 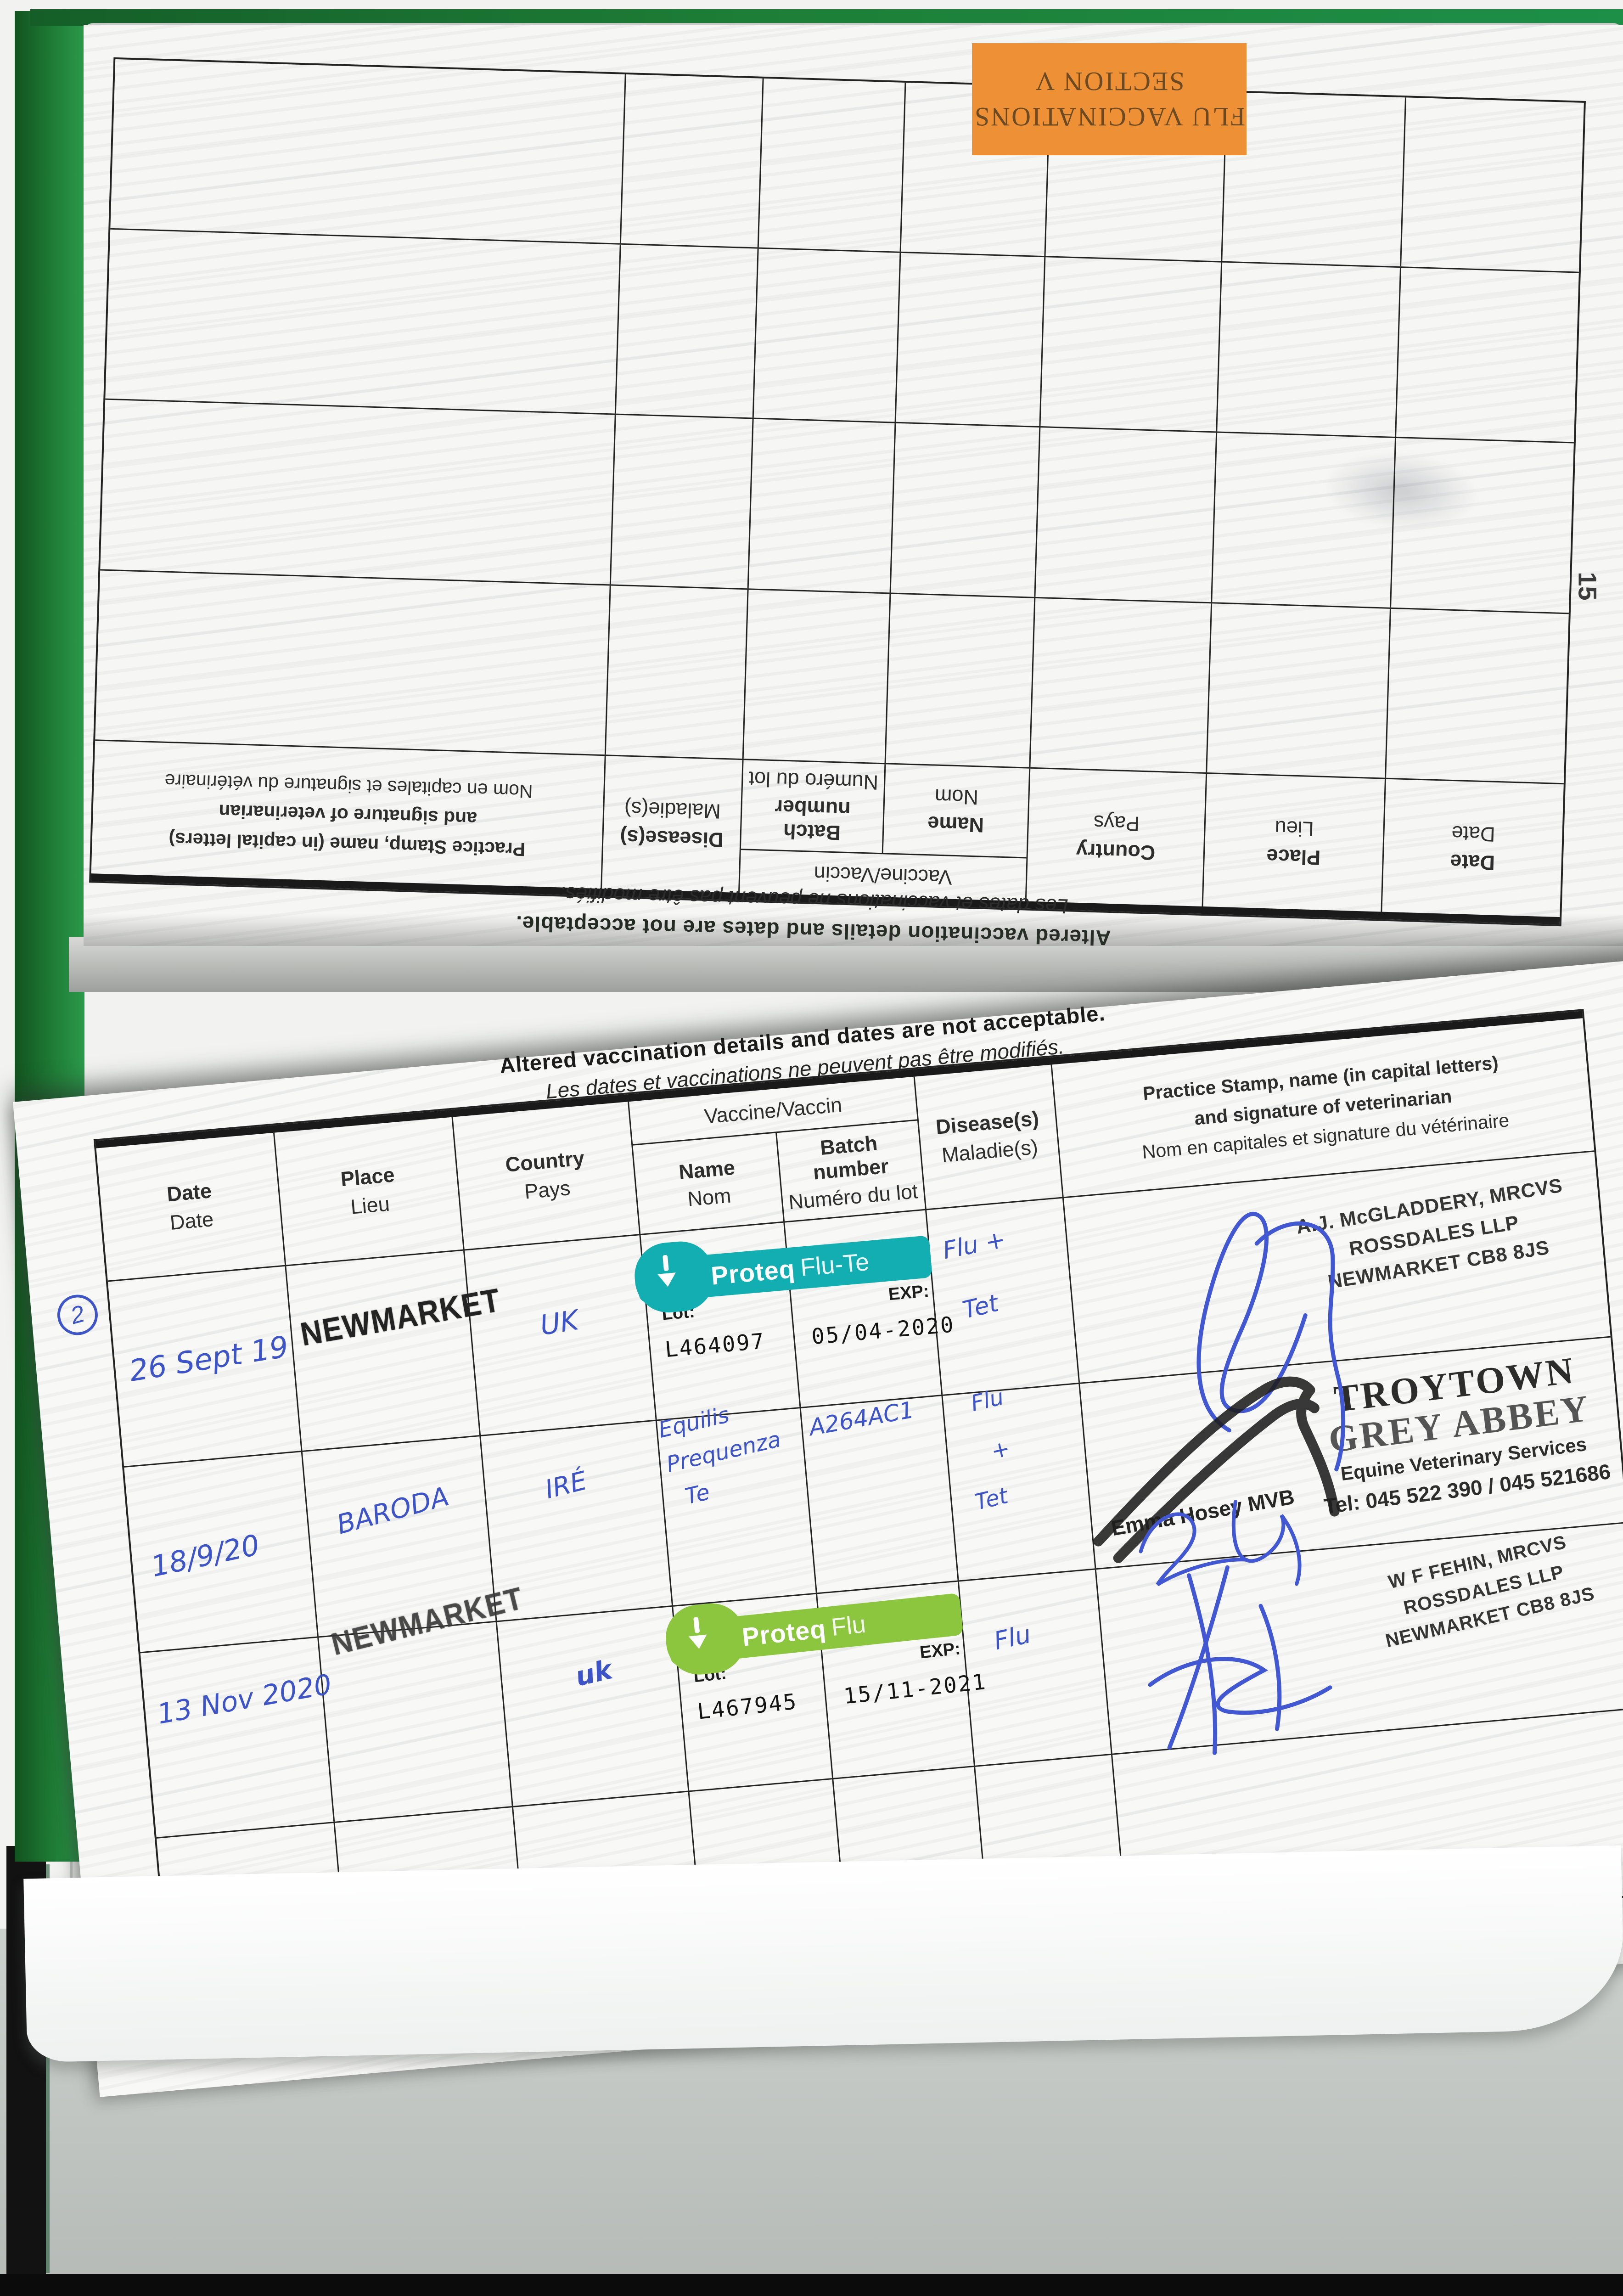 What do you see at coordinates (1587, 586) in the screenshot?
I see `page-number: 15` at bounding box center [1587, 586].